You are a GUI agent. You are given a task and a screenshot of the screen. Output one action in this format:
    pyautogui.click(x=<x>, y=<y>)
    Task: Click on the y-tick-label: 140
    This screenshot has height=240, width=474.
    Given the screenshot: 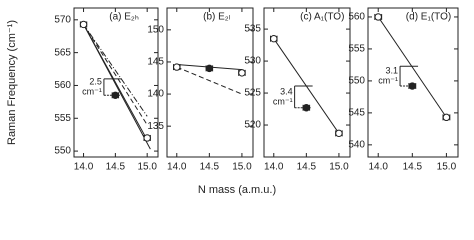 What is the action you would take?
    pyautogui.click(x=155, y=94)
    